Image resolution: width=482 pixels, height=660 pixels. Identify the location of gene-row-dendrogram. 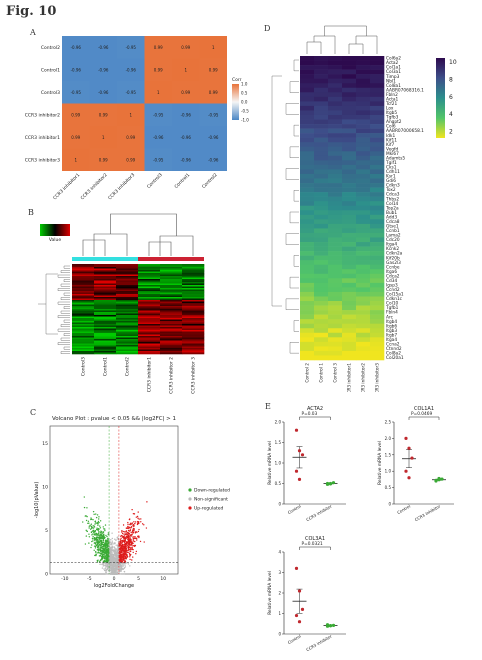
(285, 206).